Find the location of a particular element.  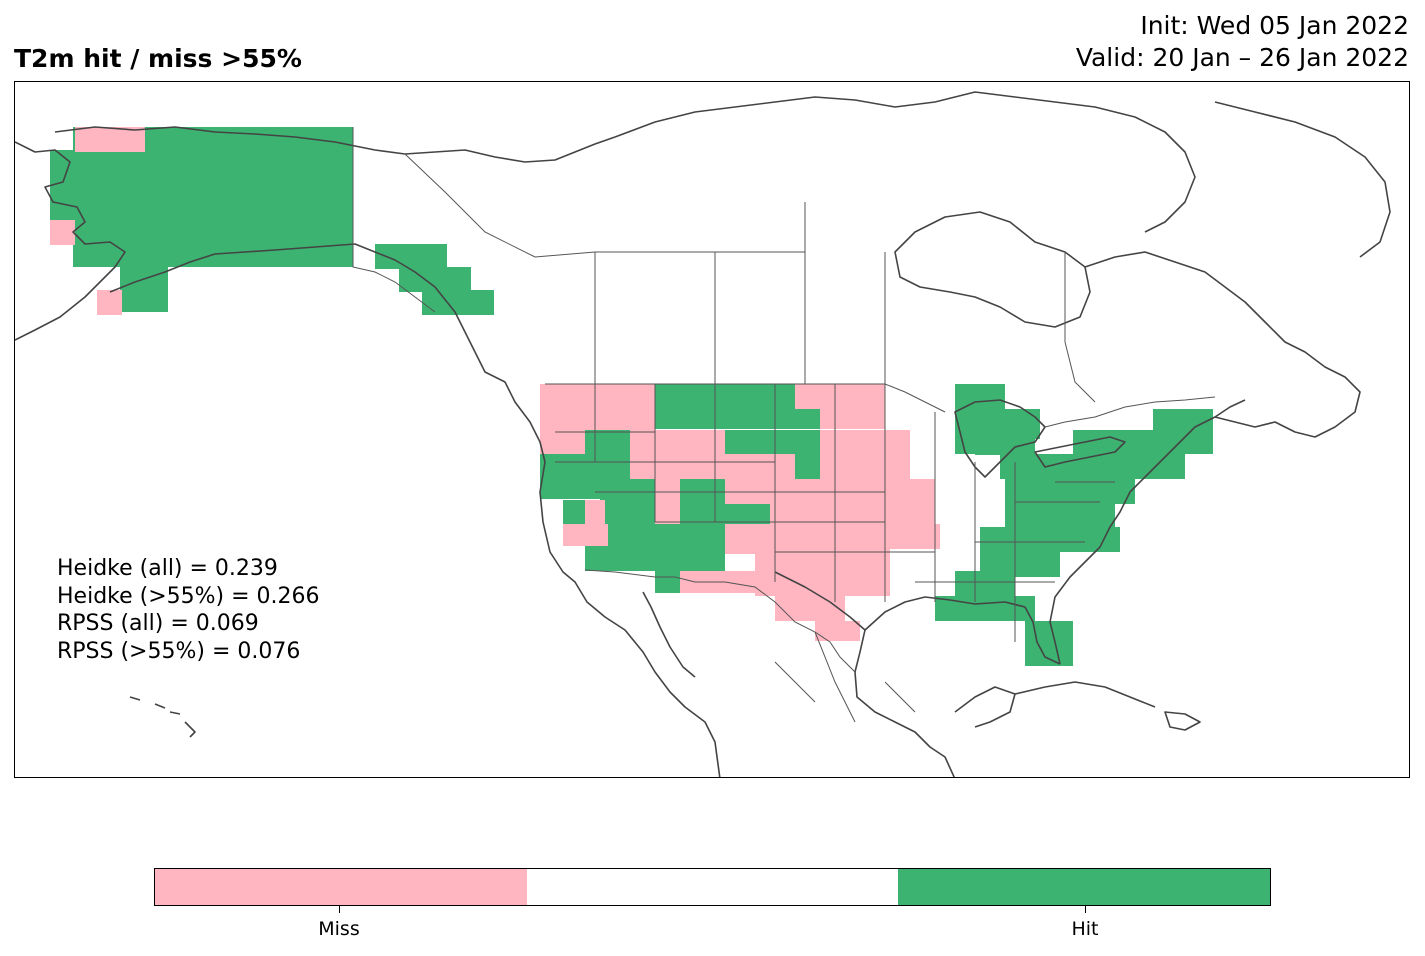

border-mexico-states is located at coordinates (845, 677).